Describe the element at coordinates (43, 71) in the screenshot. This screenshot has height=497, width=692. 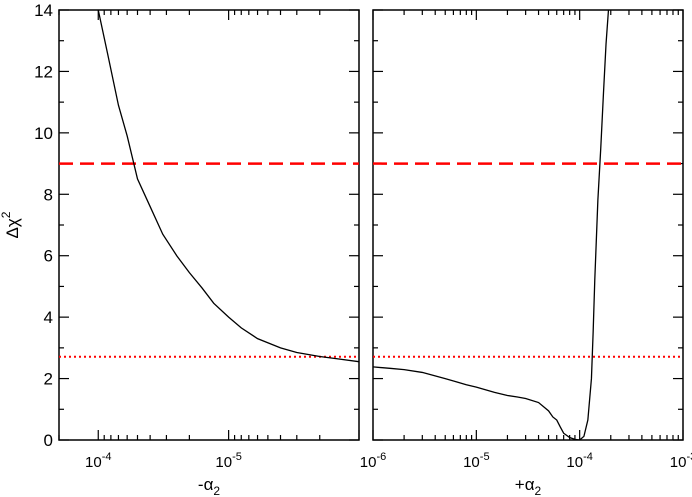
I see `y-tick-label: 12` at that location.